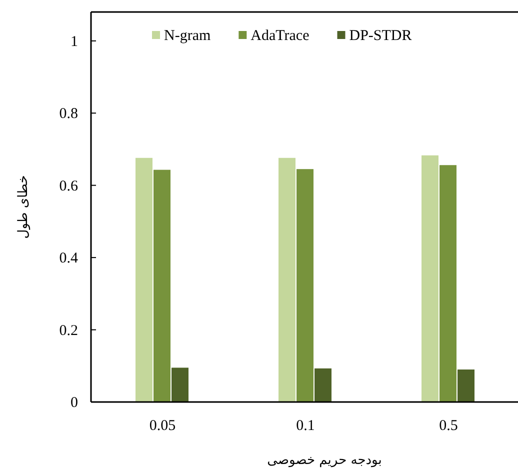  What do you see at coordinates (23, 207) in the screenshot?
I see `y-axis-title: خطای طول` at bounding box center [23, 207].